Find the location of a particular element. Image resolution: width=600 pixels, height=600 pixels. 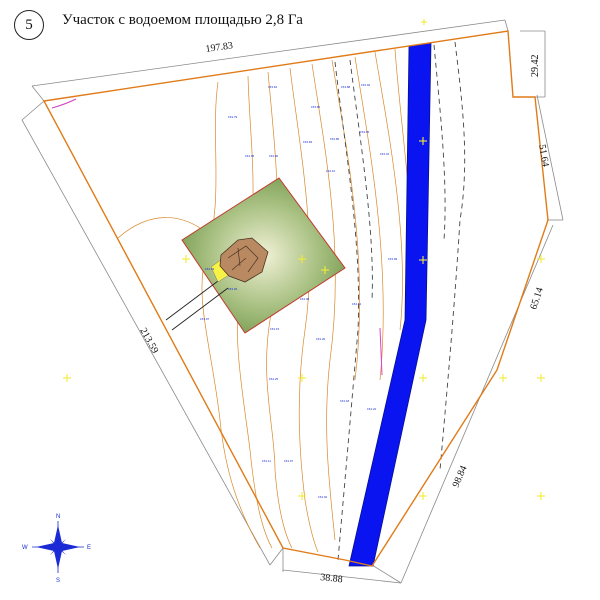

plot-number-badge: 5 is located at coordinates (29, 25).